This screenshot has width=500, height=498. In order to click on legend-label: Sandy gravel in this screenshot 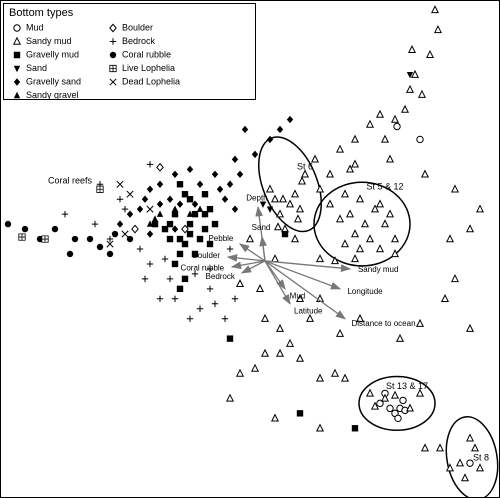, I will do `click(52, 95)`.